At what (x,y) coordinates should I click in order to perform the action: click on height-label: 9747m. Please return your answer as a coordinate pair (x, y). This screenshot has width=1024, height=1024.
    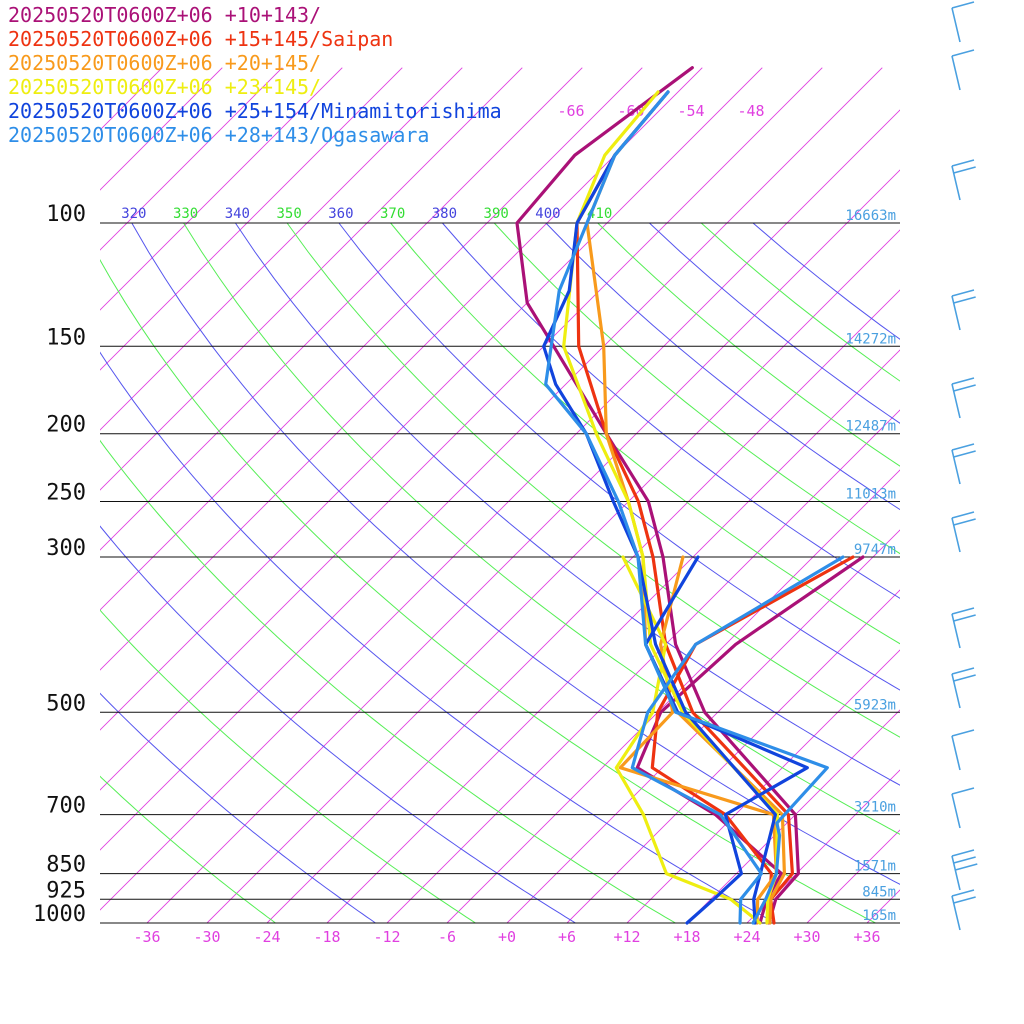
    Looking at the image, I should click on (875, 550).